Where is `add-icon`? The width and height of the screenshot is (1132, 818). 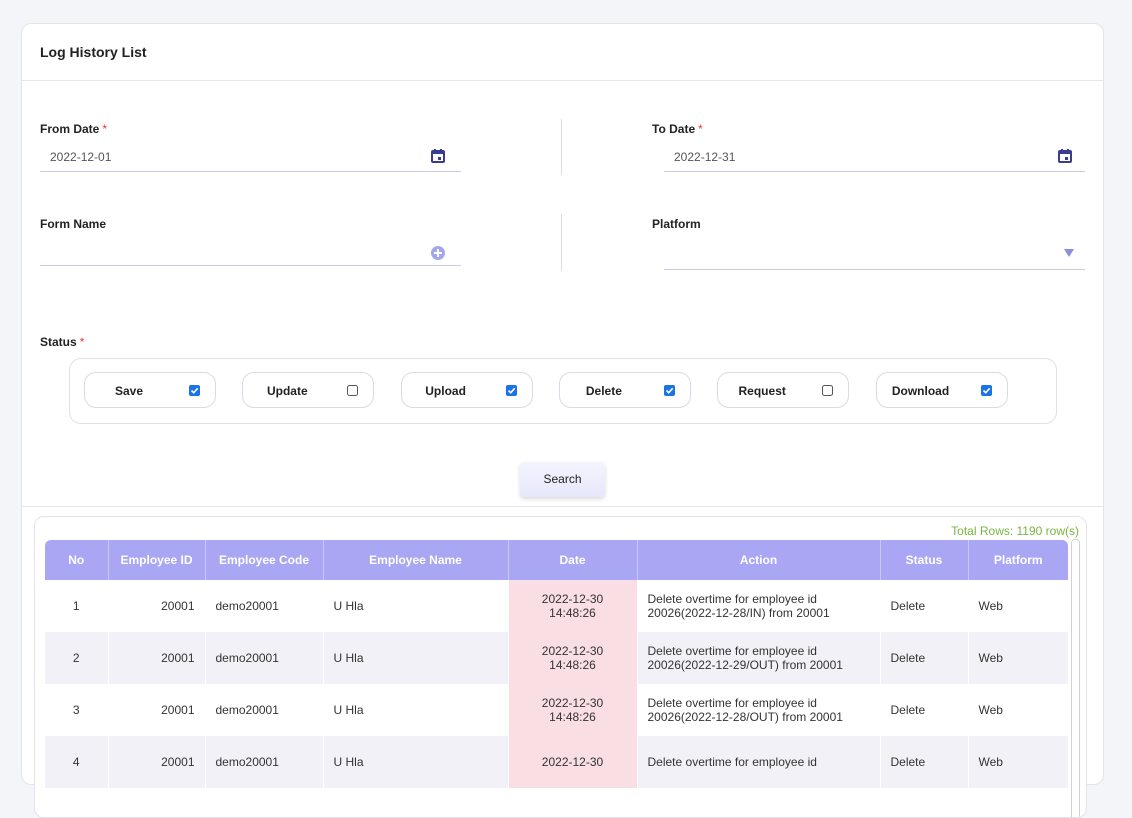
add-icon is located at coordinates (438, 253).